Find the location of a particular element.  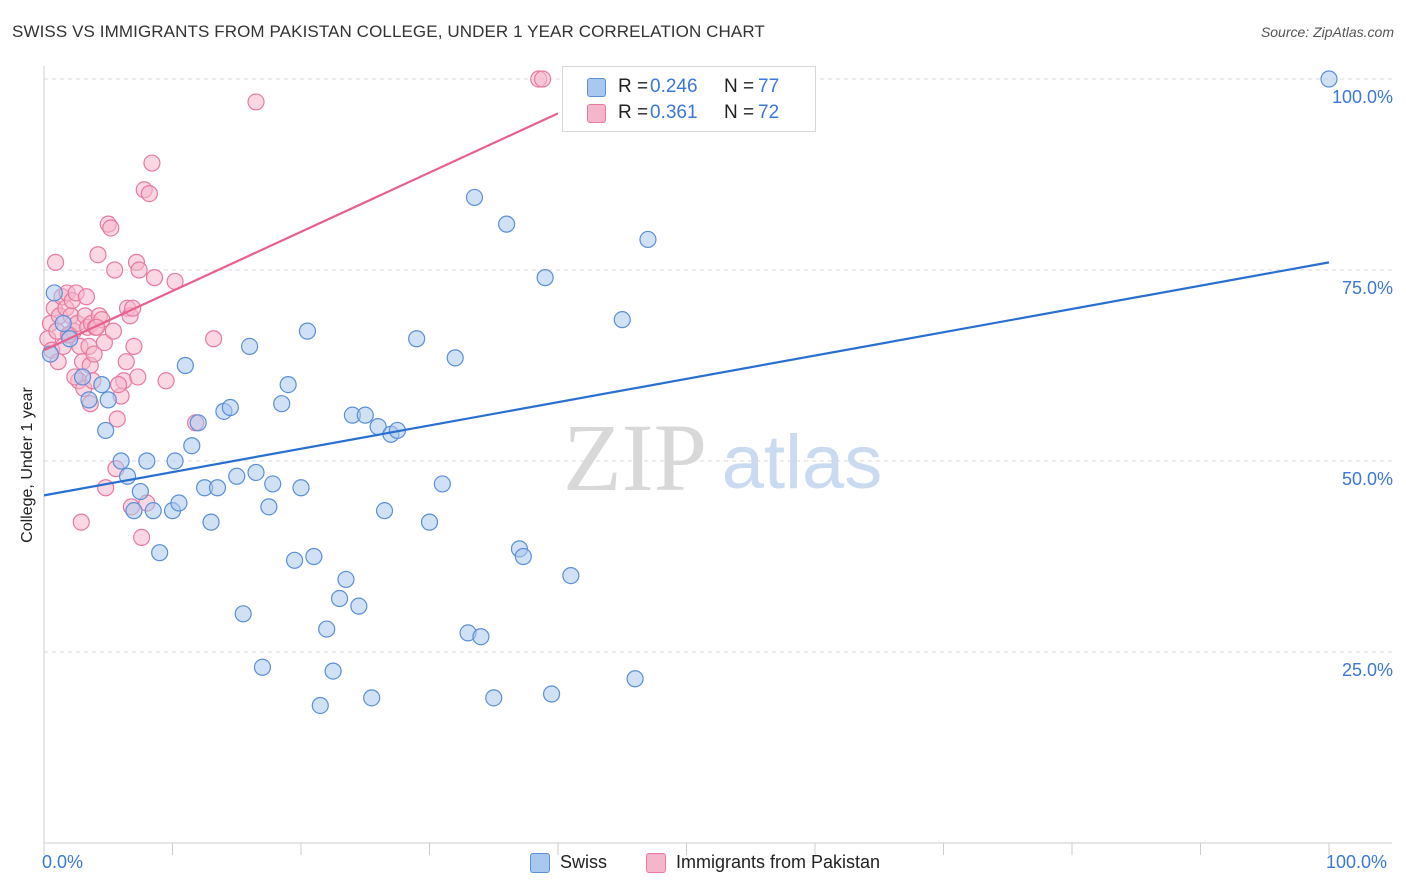

legend-row-swiss: R = 0.246 N = 77 is located at coordinates (683, 87).